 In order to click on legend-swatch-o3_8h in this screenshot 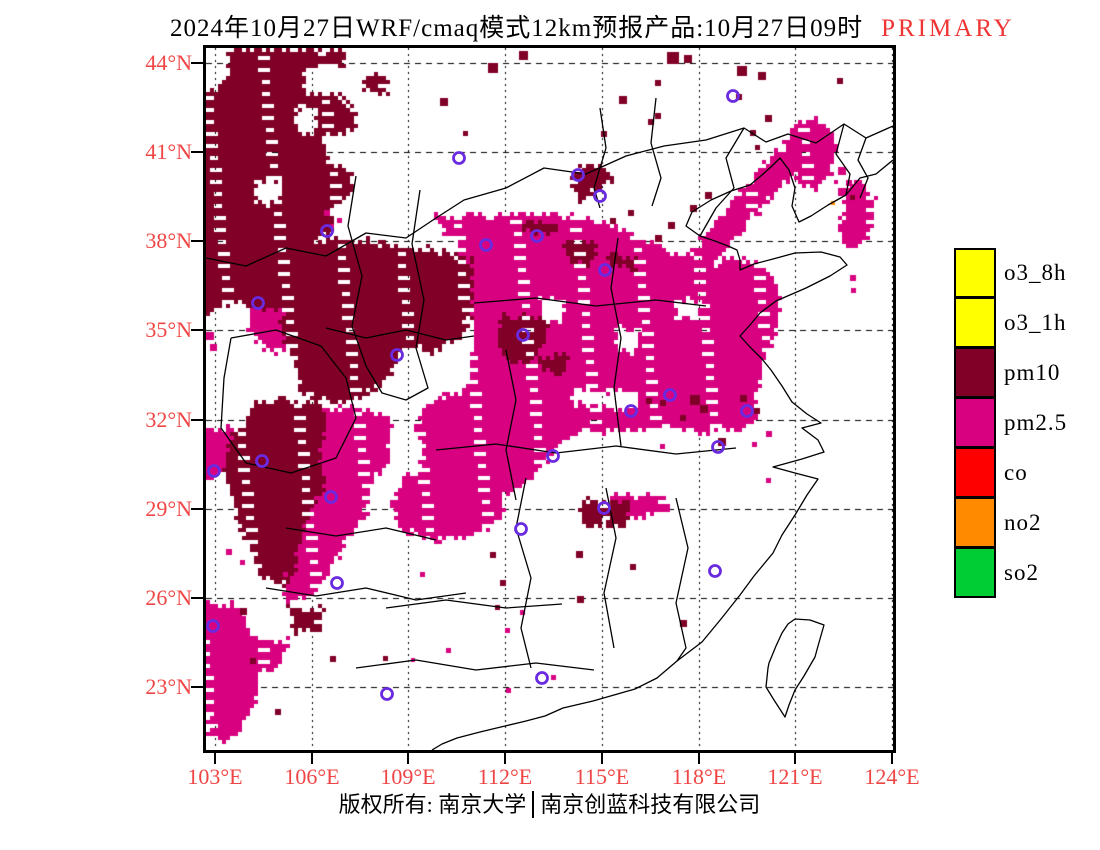, I will do `click(975, 273)`.